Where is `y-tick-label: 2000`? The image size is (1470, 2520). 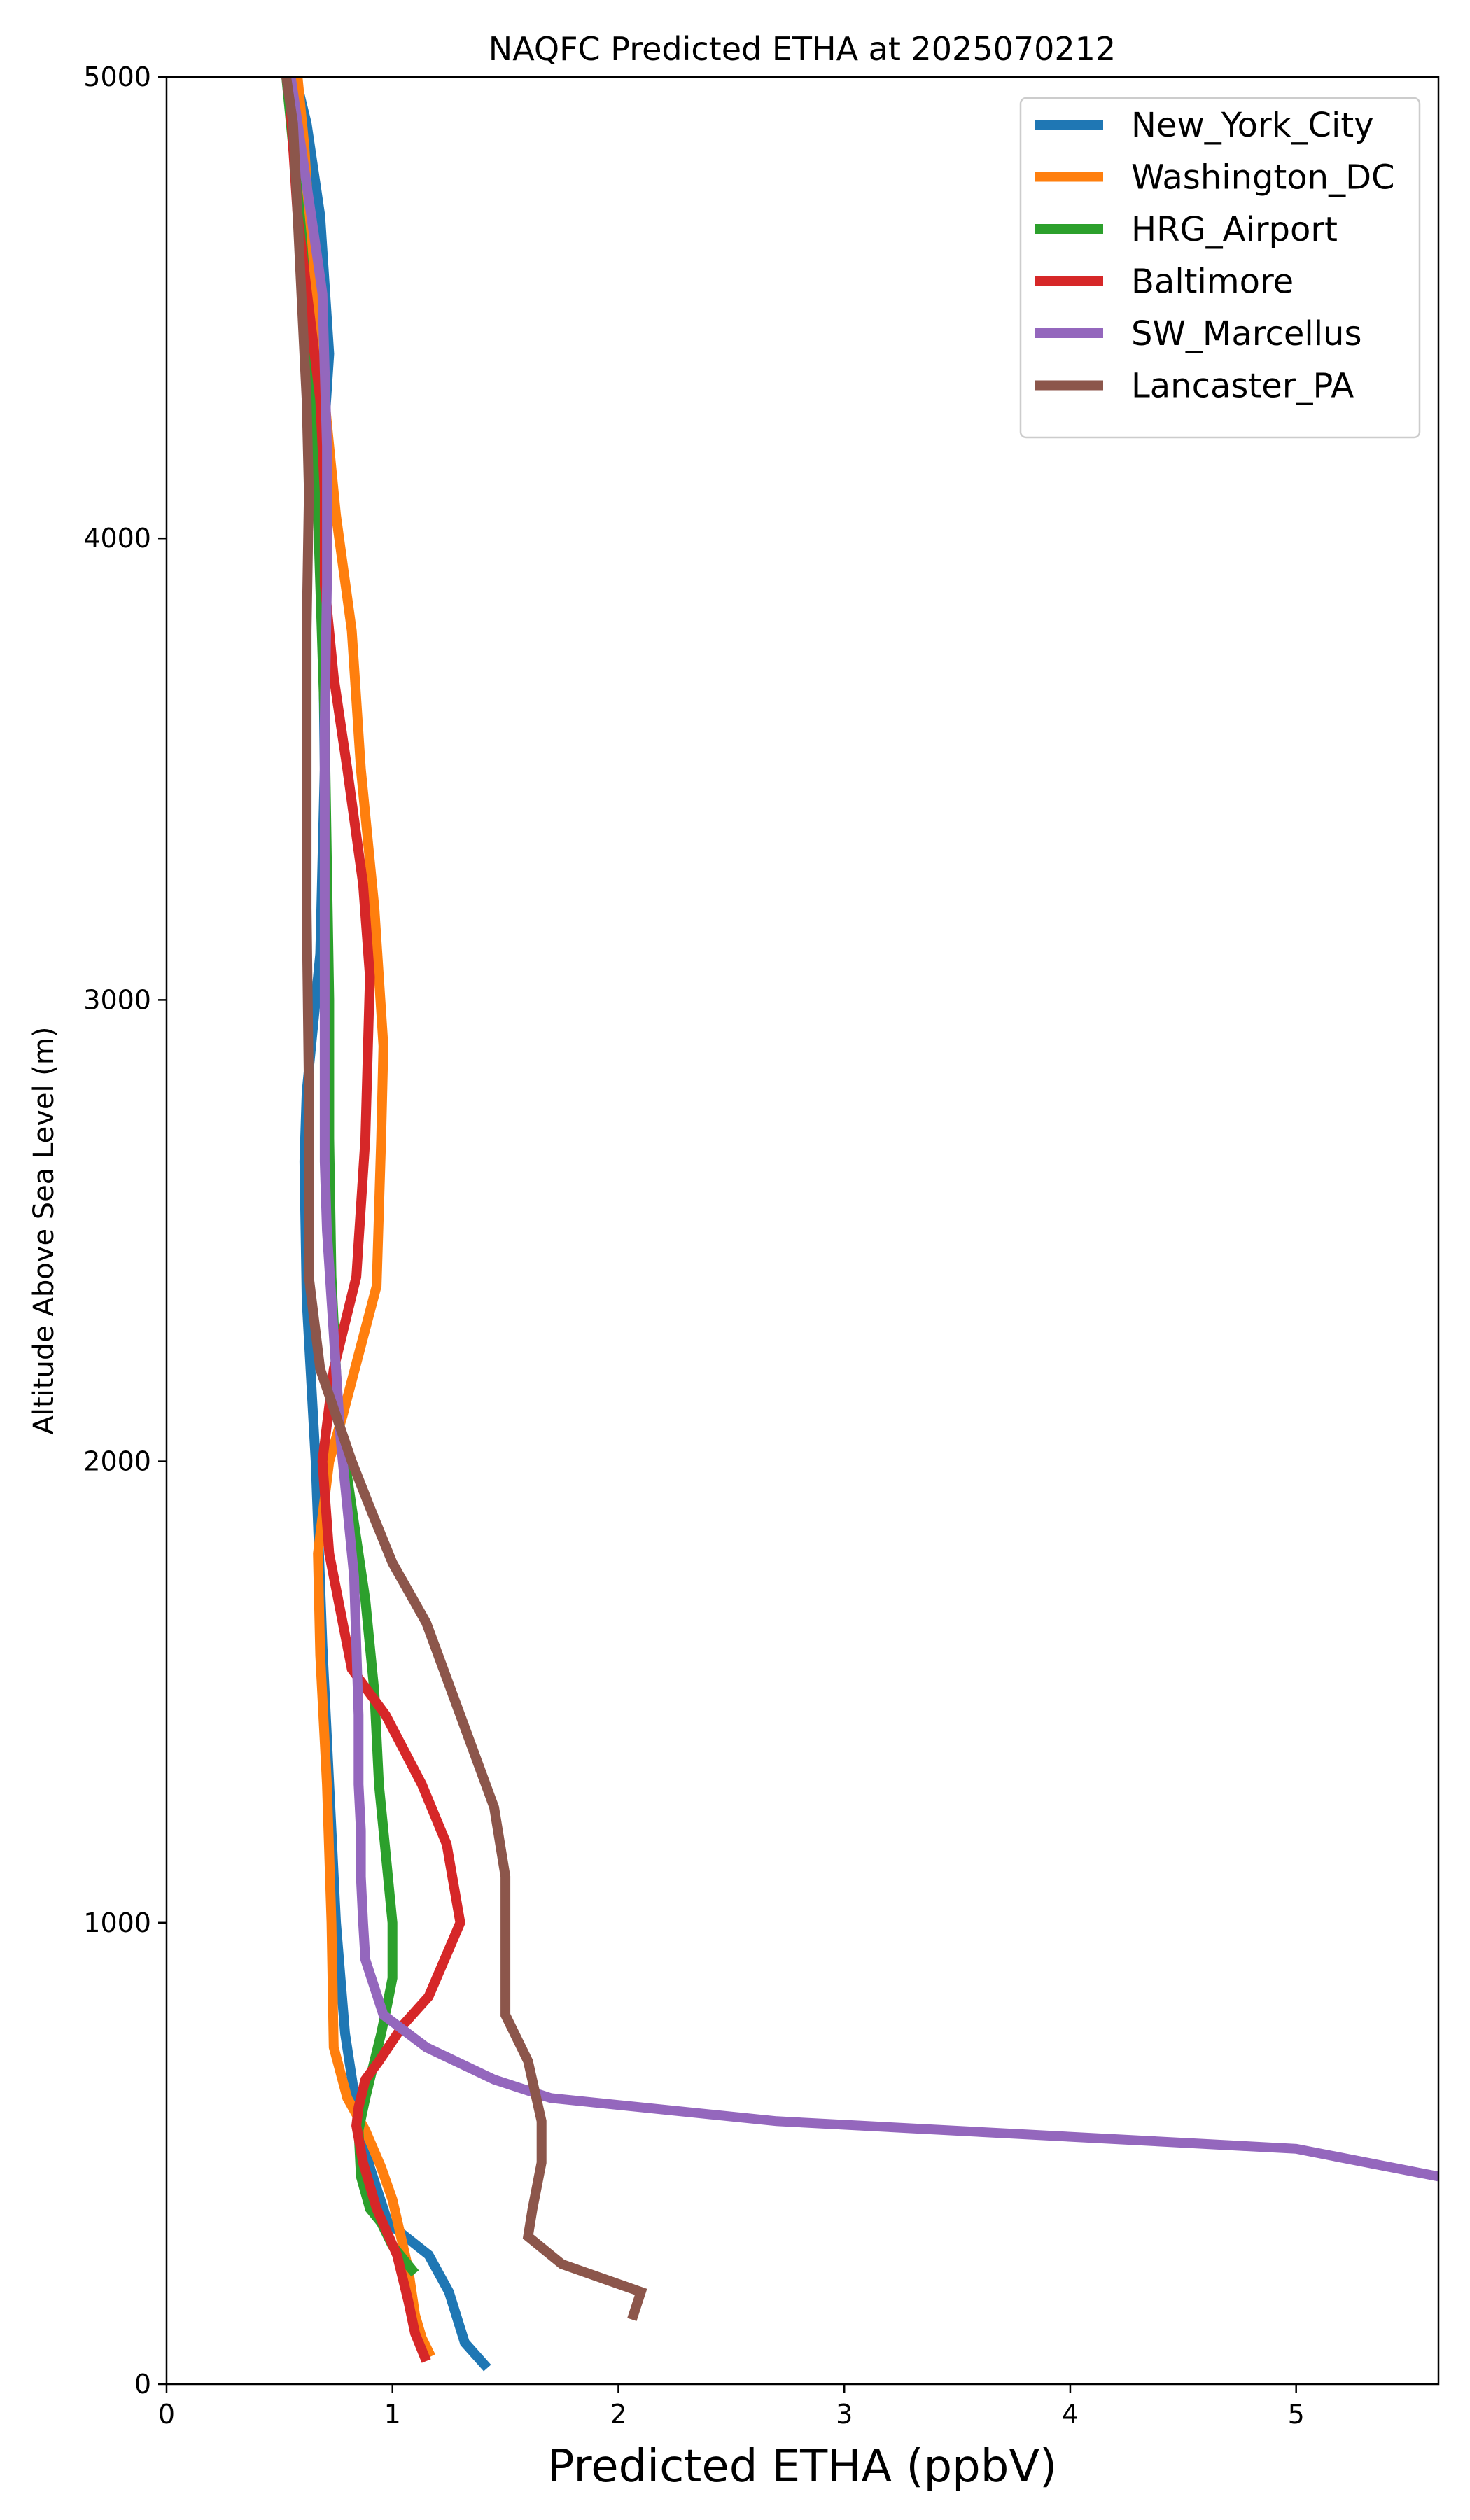 y-tick-label: 2000 is located at coordinates (117, 1461).